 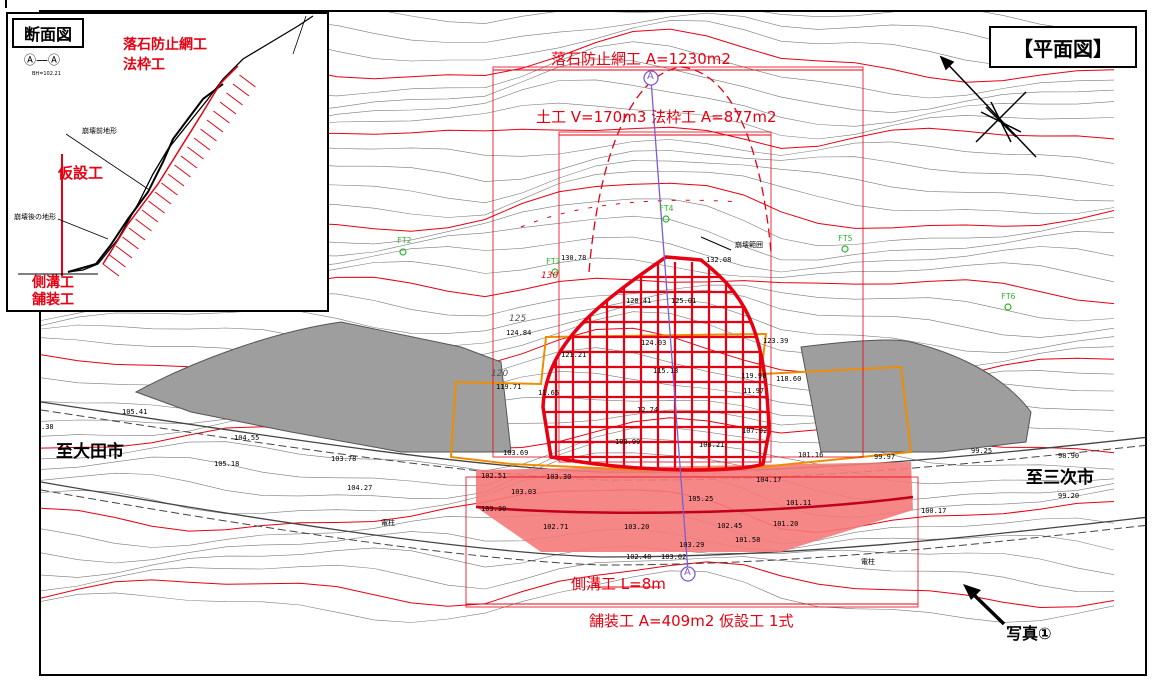 What do you see at coordinates (674, 557) in the screenshot?
I see `elevation-label: 103.02` at bounding box center [674, 557].